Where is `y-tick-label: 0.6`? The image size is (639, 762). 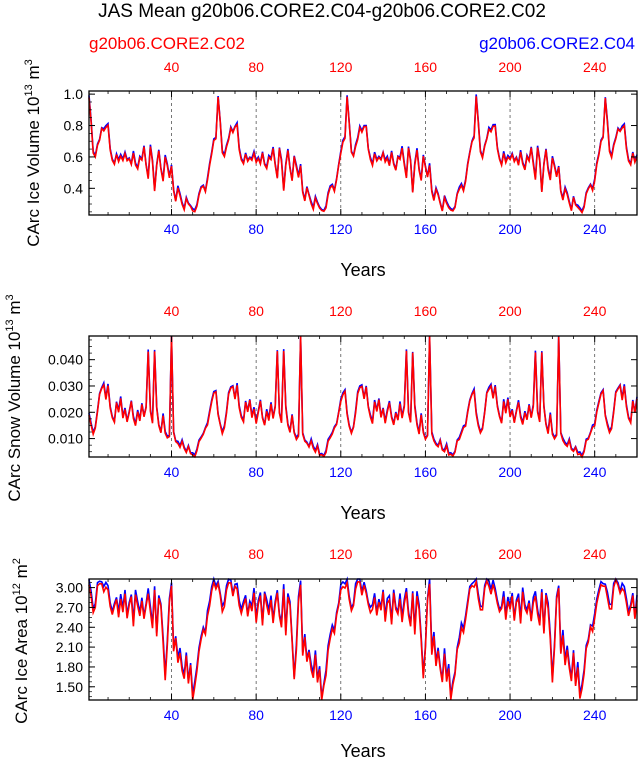
y-tick-label: 0.6 is located at coordinates (74, 157).